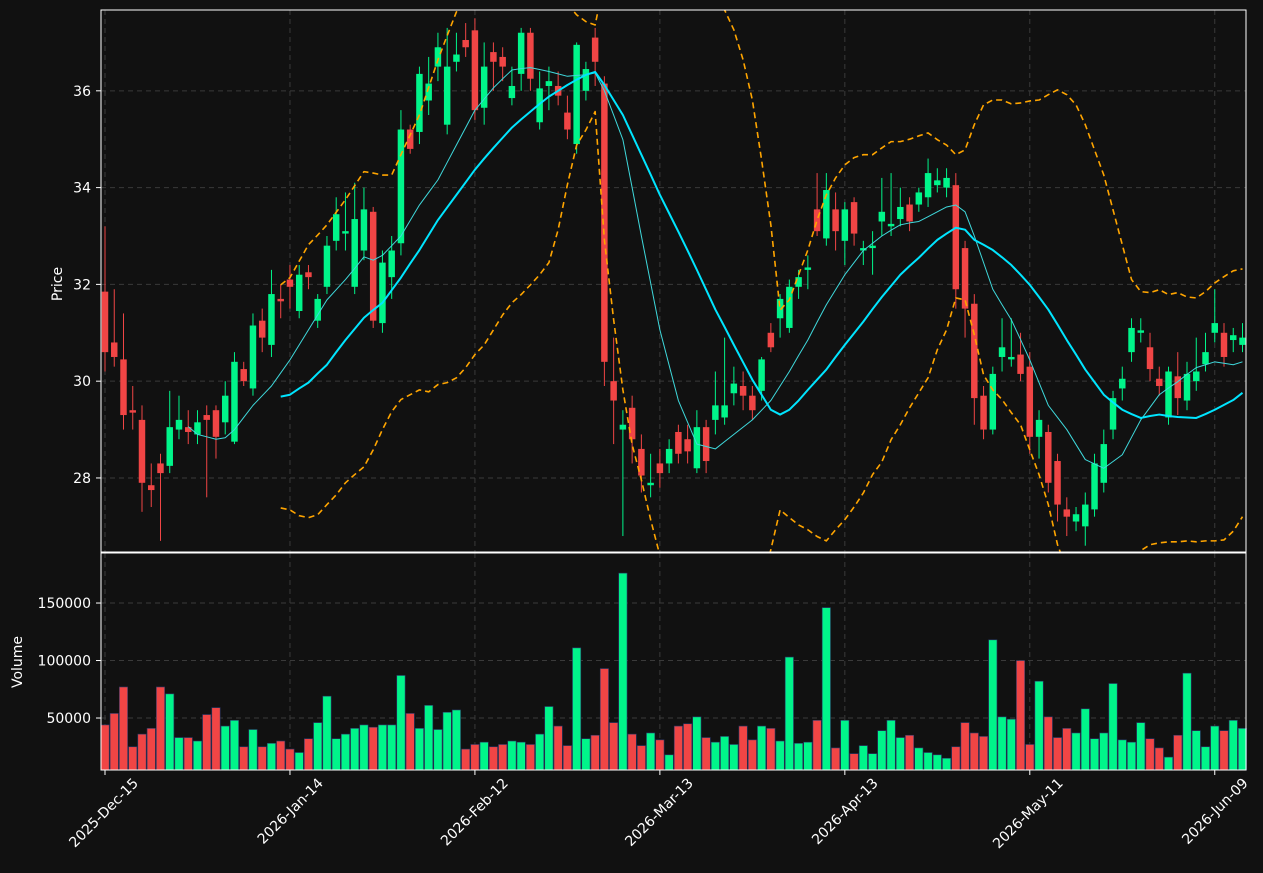 The width and height of the screenshot is (1263, 873). What do you see at coordinates (82, 92) in the screenshot?
I see `y-tick-label: 36` at bounding box center [82, 92].